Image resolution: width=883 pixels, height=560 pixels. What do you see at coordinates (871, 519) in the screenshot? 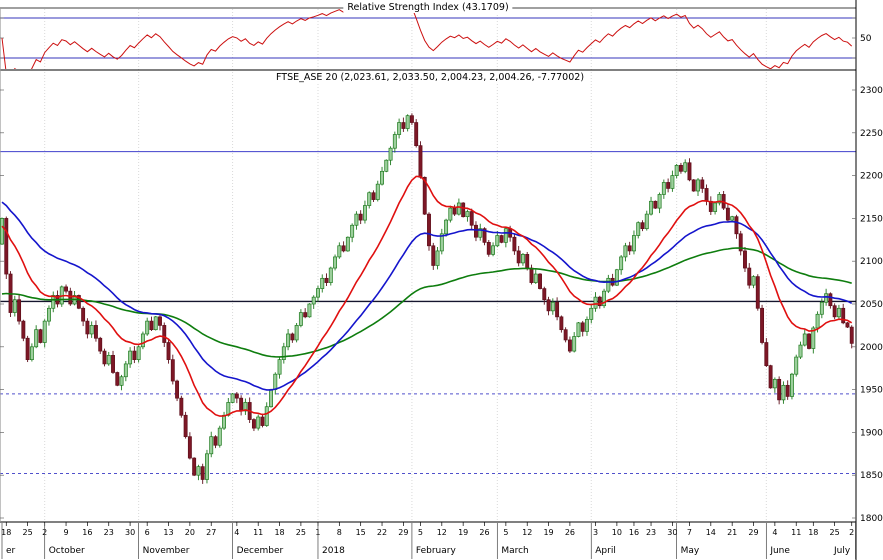
I see `svg-text: 1800` at bounding box center [871, 519].